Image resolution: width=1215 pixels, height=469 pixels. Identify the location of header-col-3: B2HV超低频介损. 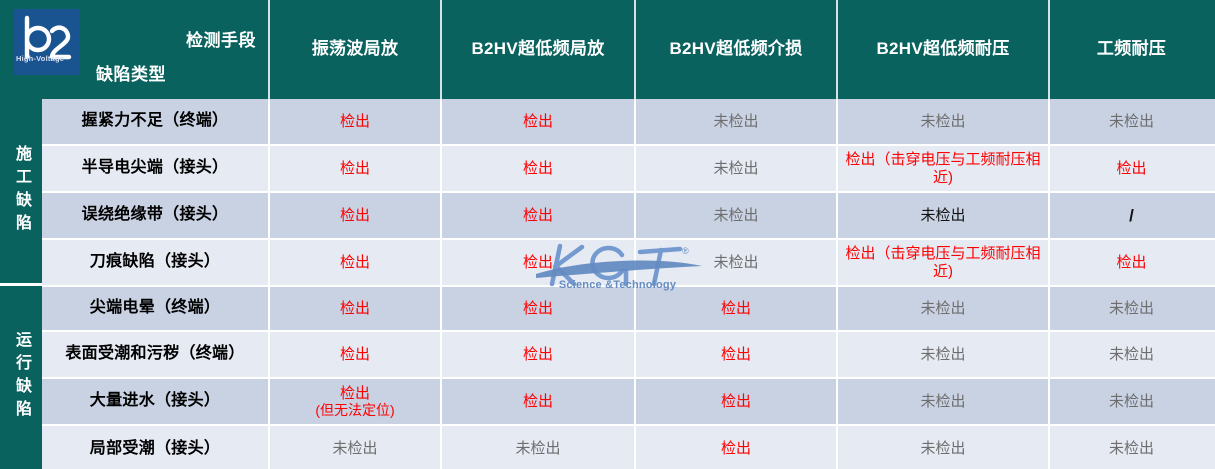
(735, 49).